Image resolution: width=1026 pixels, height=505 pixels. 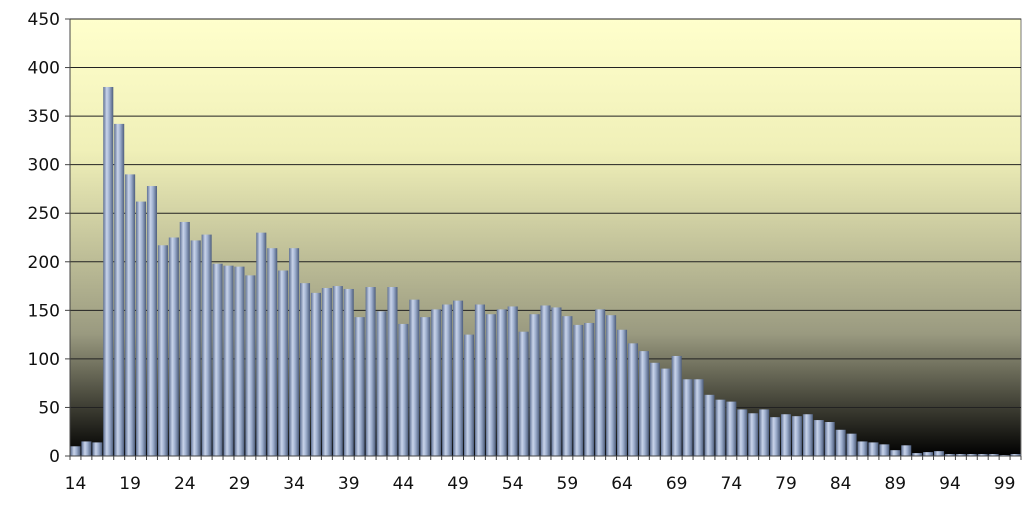 What do you see at coordinates (49, 408) in the screenshot?
I see `y-tick-label: 50` at bounding box center [49, 408].